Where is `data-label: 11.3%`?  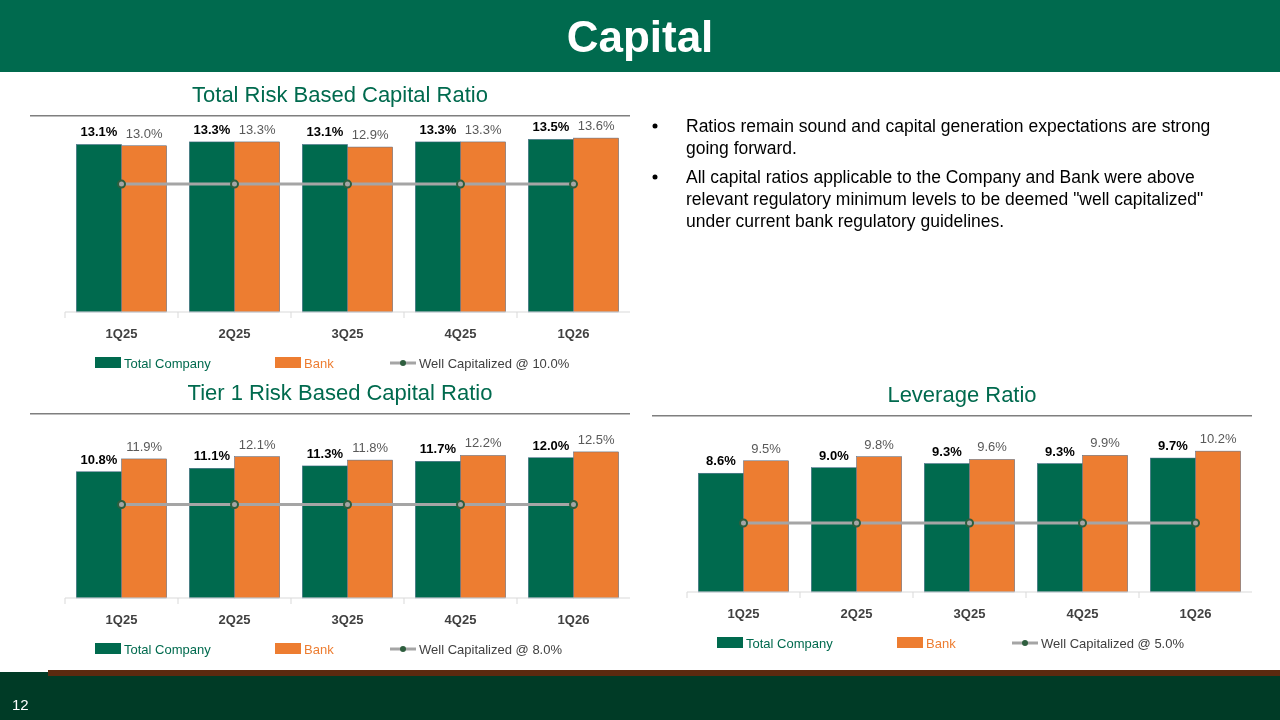
data-label: 11.3% is located at coordinates (325, 453).